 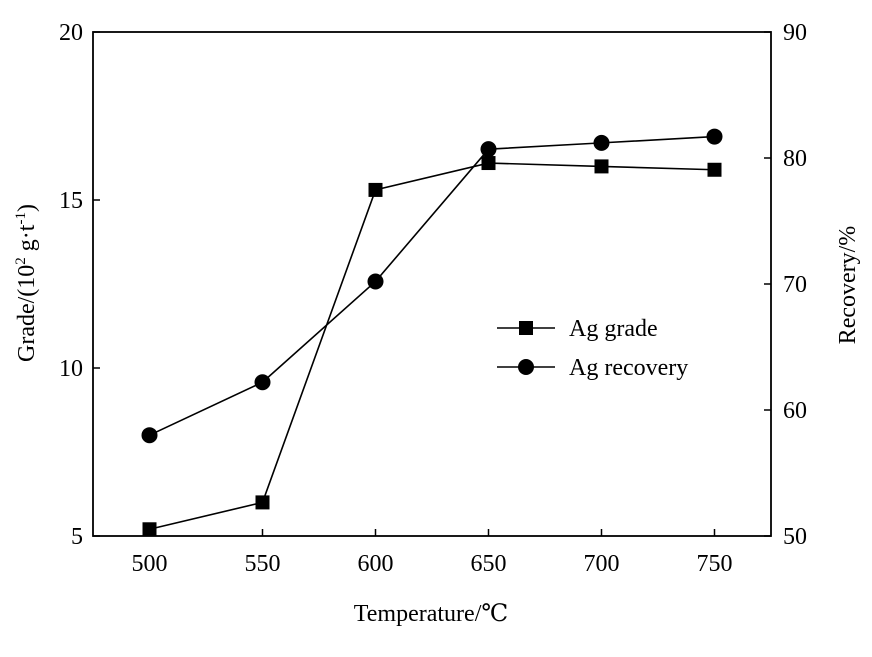 I want to click on x-tick-label: 550, so click(x=263, y=564).